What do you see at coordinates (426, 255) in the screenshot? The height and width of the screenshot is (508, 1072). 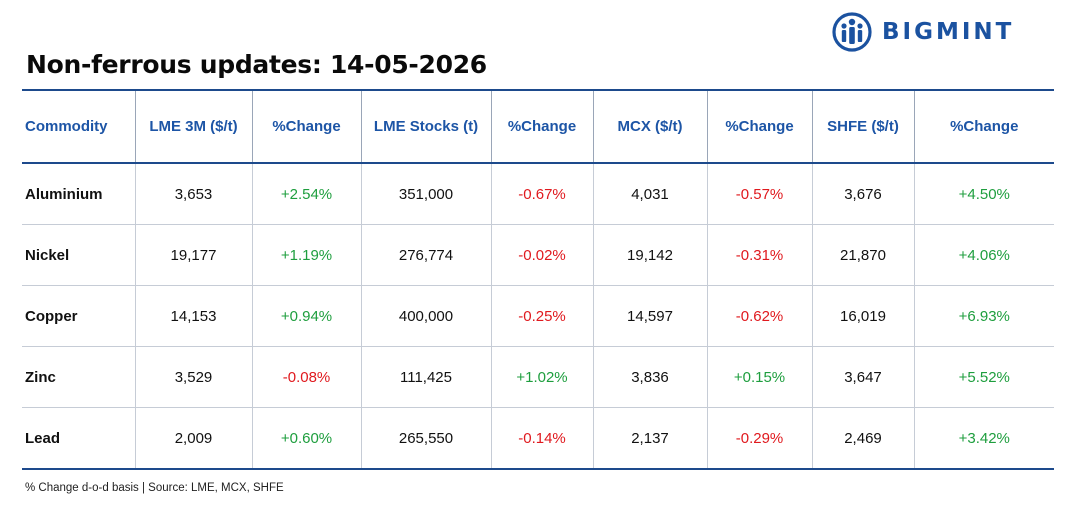 I see `cell-lme-stocks: 276,774` at bounding box center [426, 255].